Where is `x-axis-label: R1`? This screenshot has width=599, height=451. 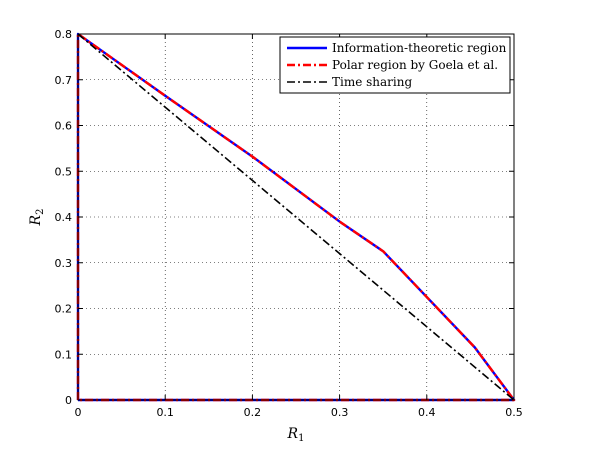 x-axis-label: R1 is located at coordinates (296, 435).